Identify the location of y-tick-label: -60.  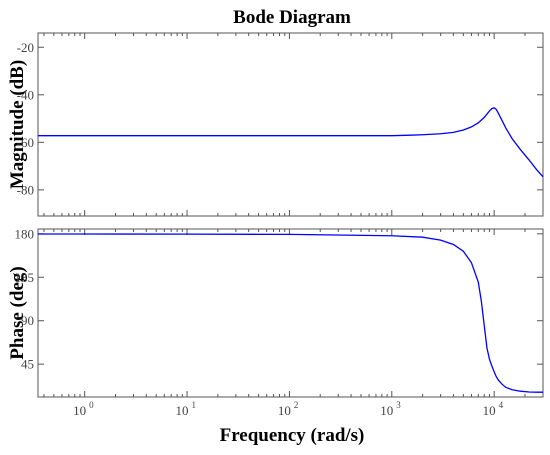
(25, 142).